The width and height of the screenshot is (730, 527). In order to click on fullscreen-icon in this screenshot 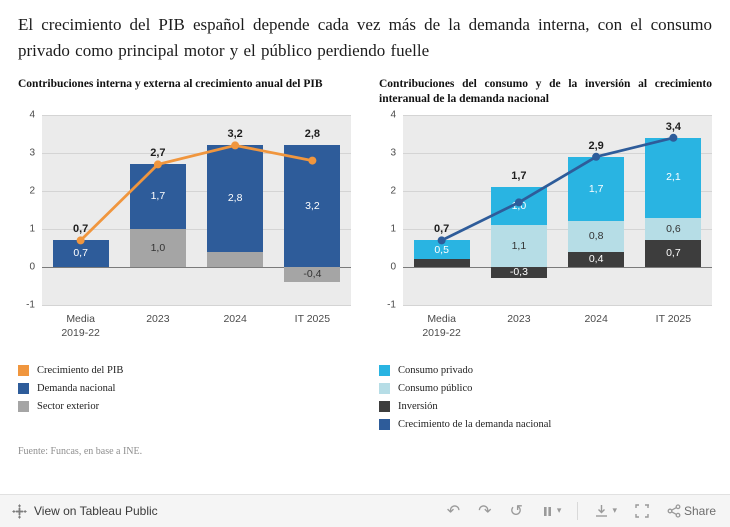, I will do `click(642, 511)`.